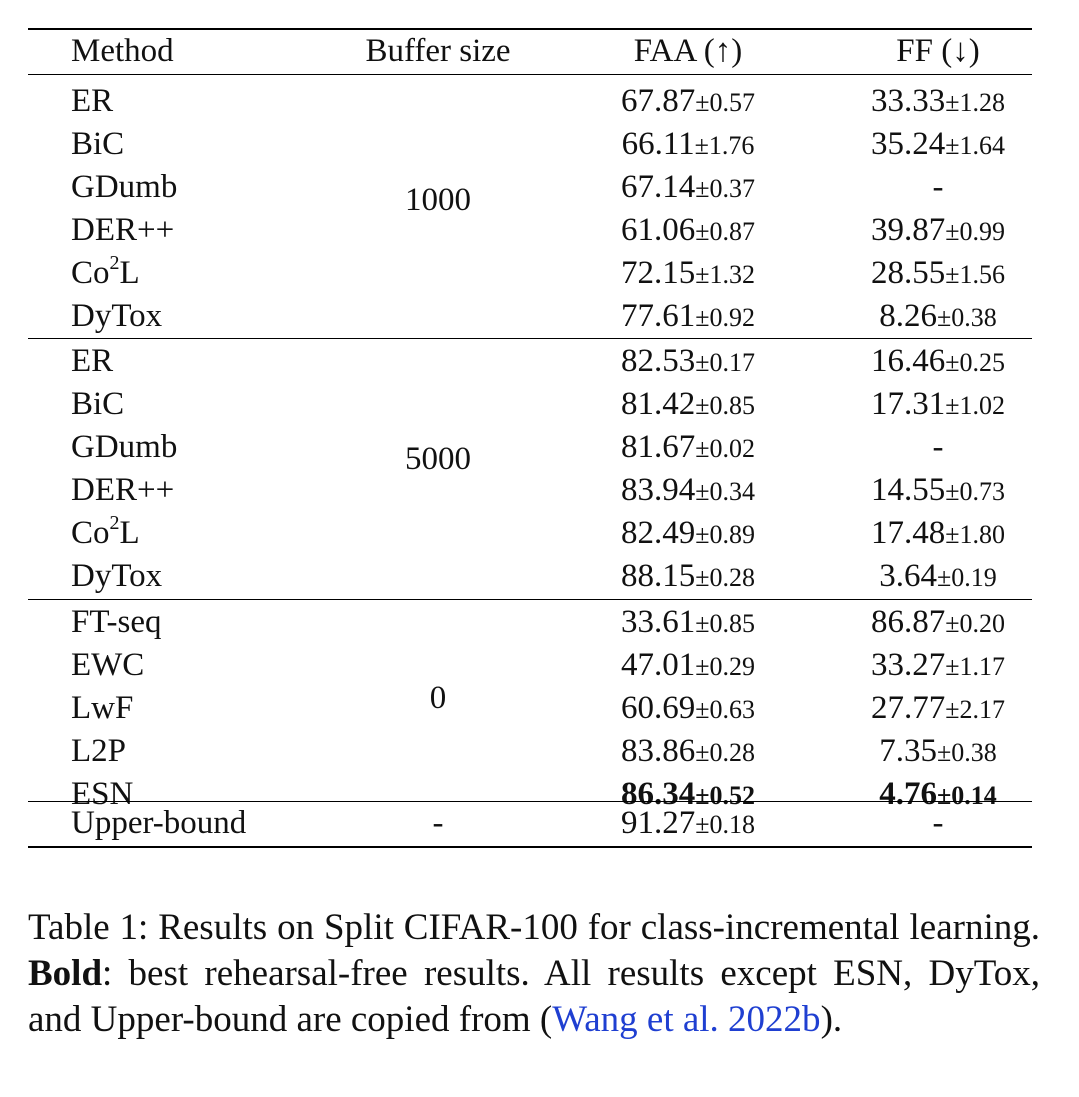 Image resolution: width=1079 pixels, height=1097 pixels. What do you see at coordinates (688, 144) in the screenshot?
I see `faa-cell: 66.11±1.76` at bounding box center [688, 144].